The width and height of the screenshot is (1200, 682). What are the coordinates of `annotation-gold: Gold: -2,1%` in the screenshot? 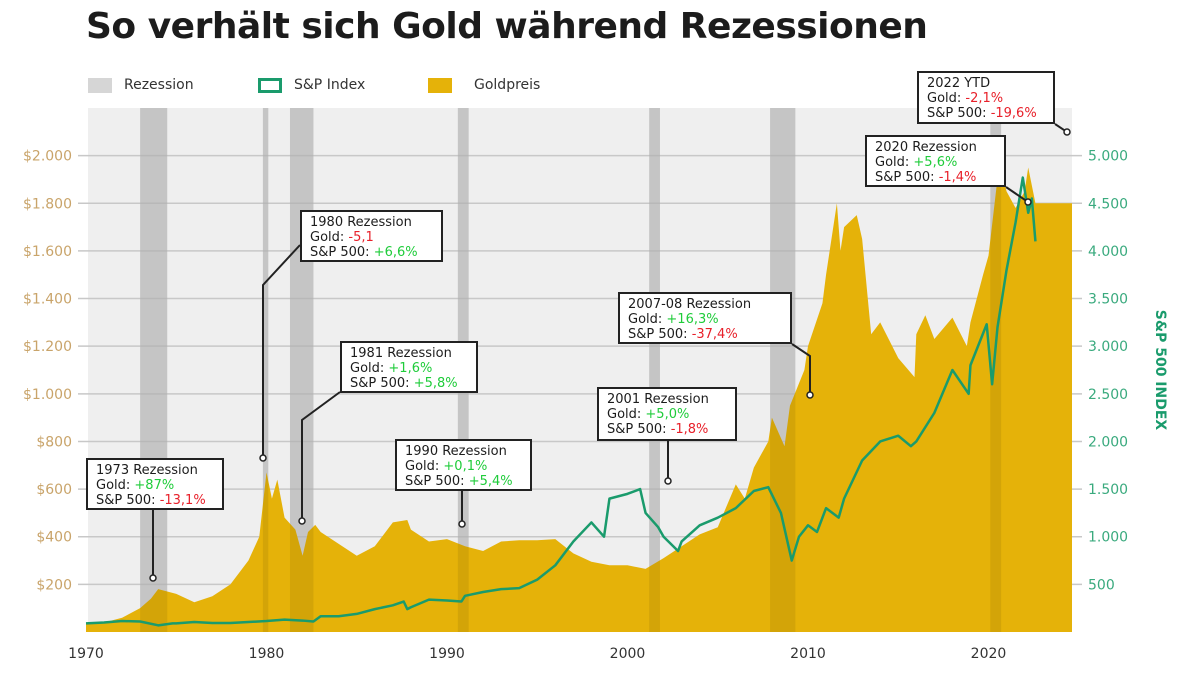 It's located at (986, 98).